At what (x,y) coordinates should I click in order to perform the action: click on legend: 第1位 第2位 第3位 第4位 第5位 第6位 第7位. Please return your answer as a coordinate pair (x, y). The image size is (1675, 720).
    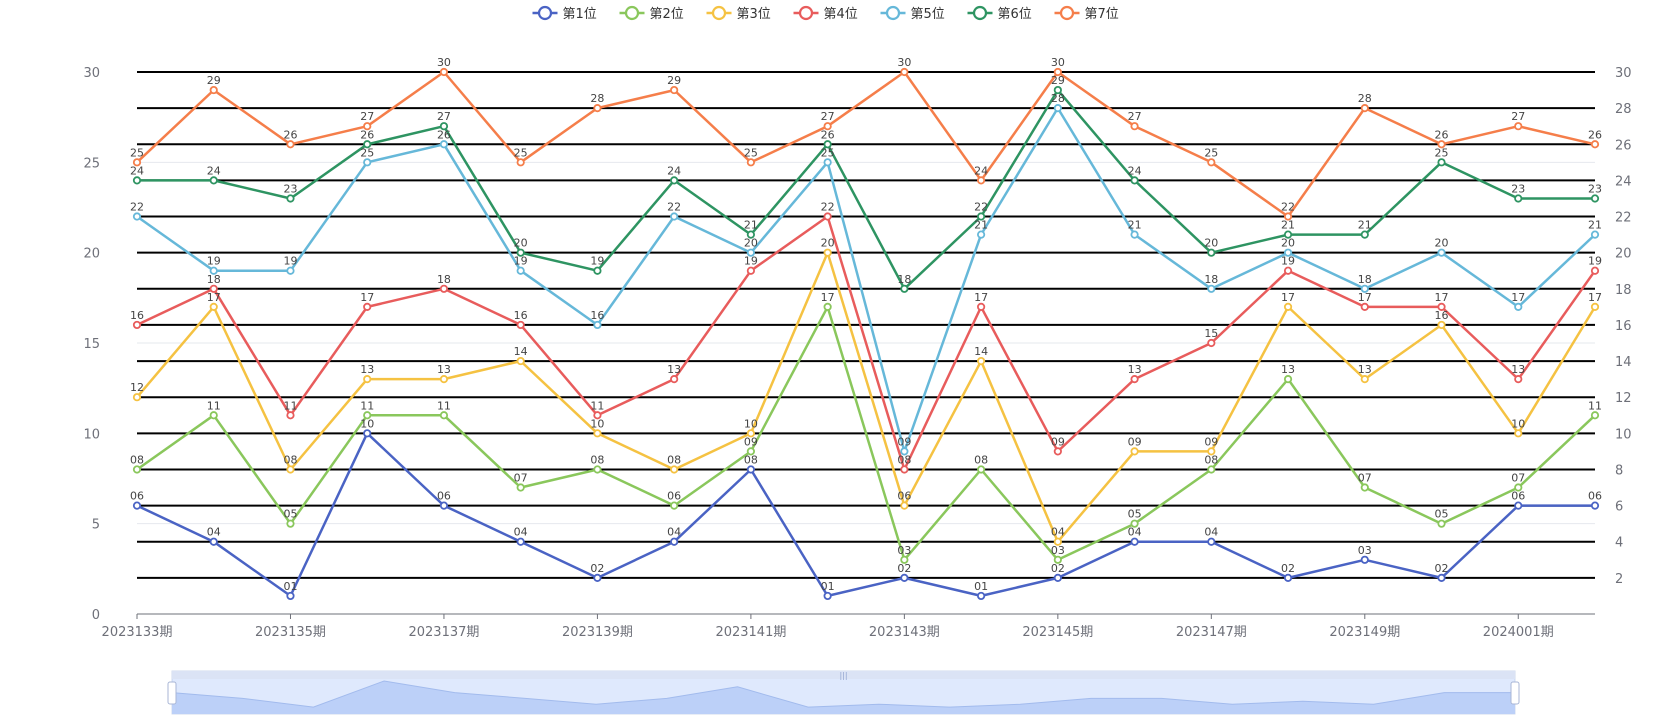
    Looking at the image, I should click on (825, 13).